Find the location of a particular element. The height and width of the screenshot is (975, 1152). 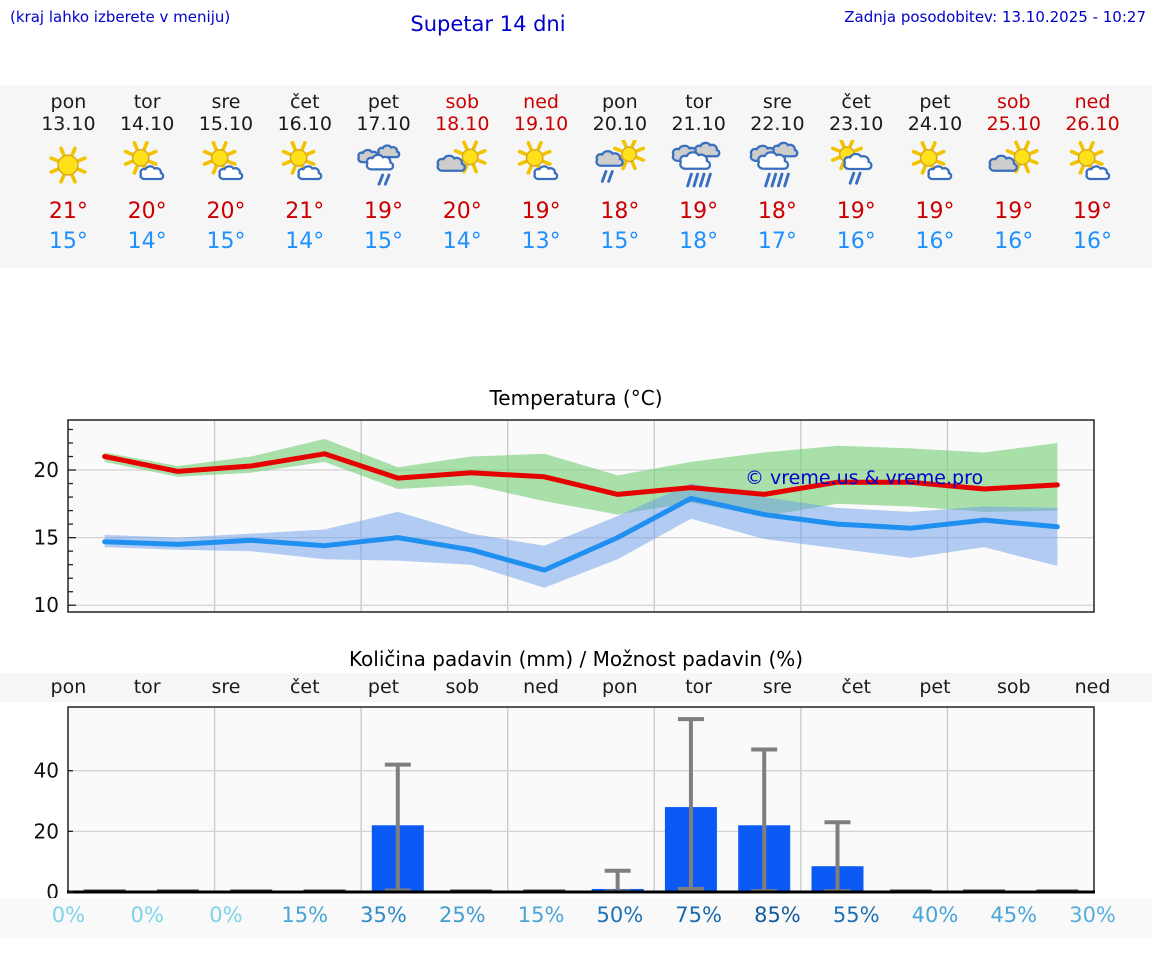

day-column-23.10: čet 23.10 19° 16° is located at coordinates (856, 174).